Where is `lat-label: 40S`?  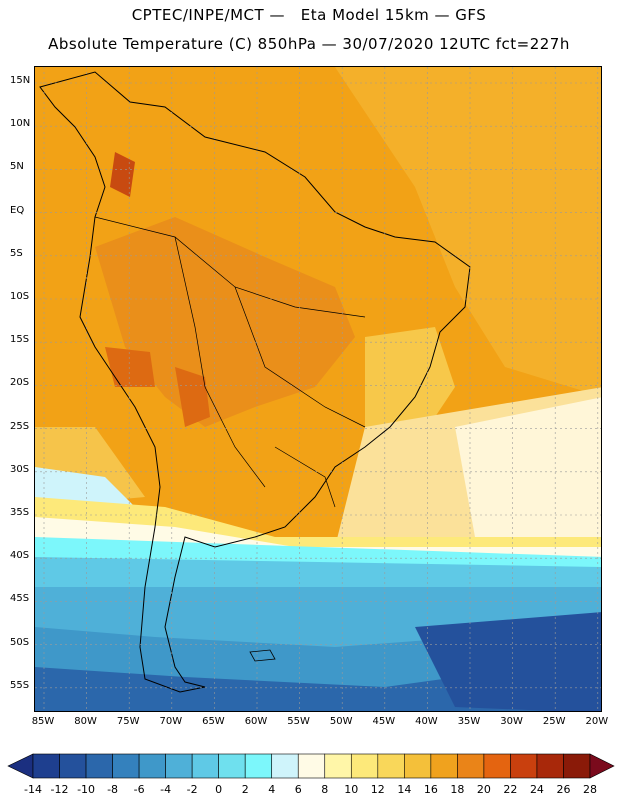 lat-label: 40S is located at coordinates (20, 556).